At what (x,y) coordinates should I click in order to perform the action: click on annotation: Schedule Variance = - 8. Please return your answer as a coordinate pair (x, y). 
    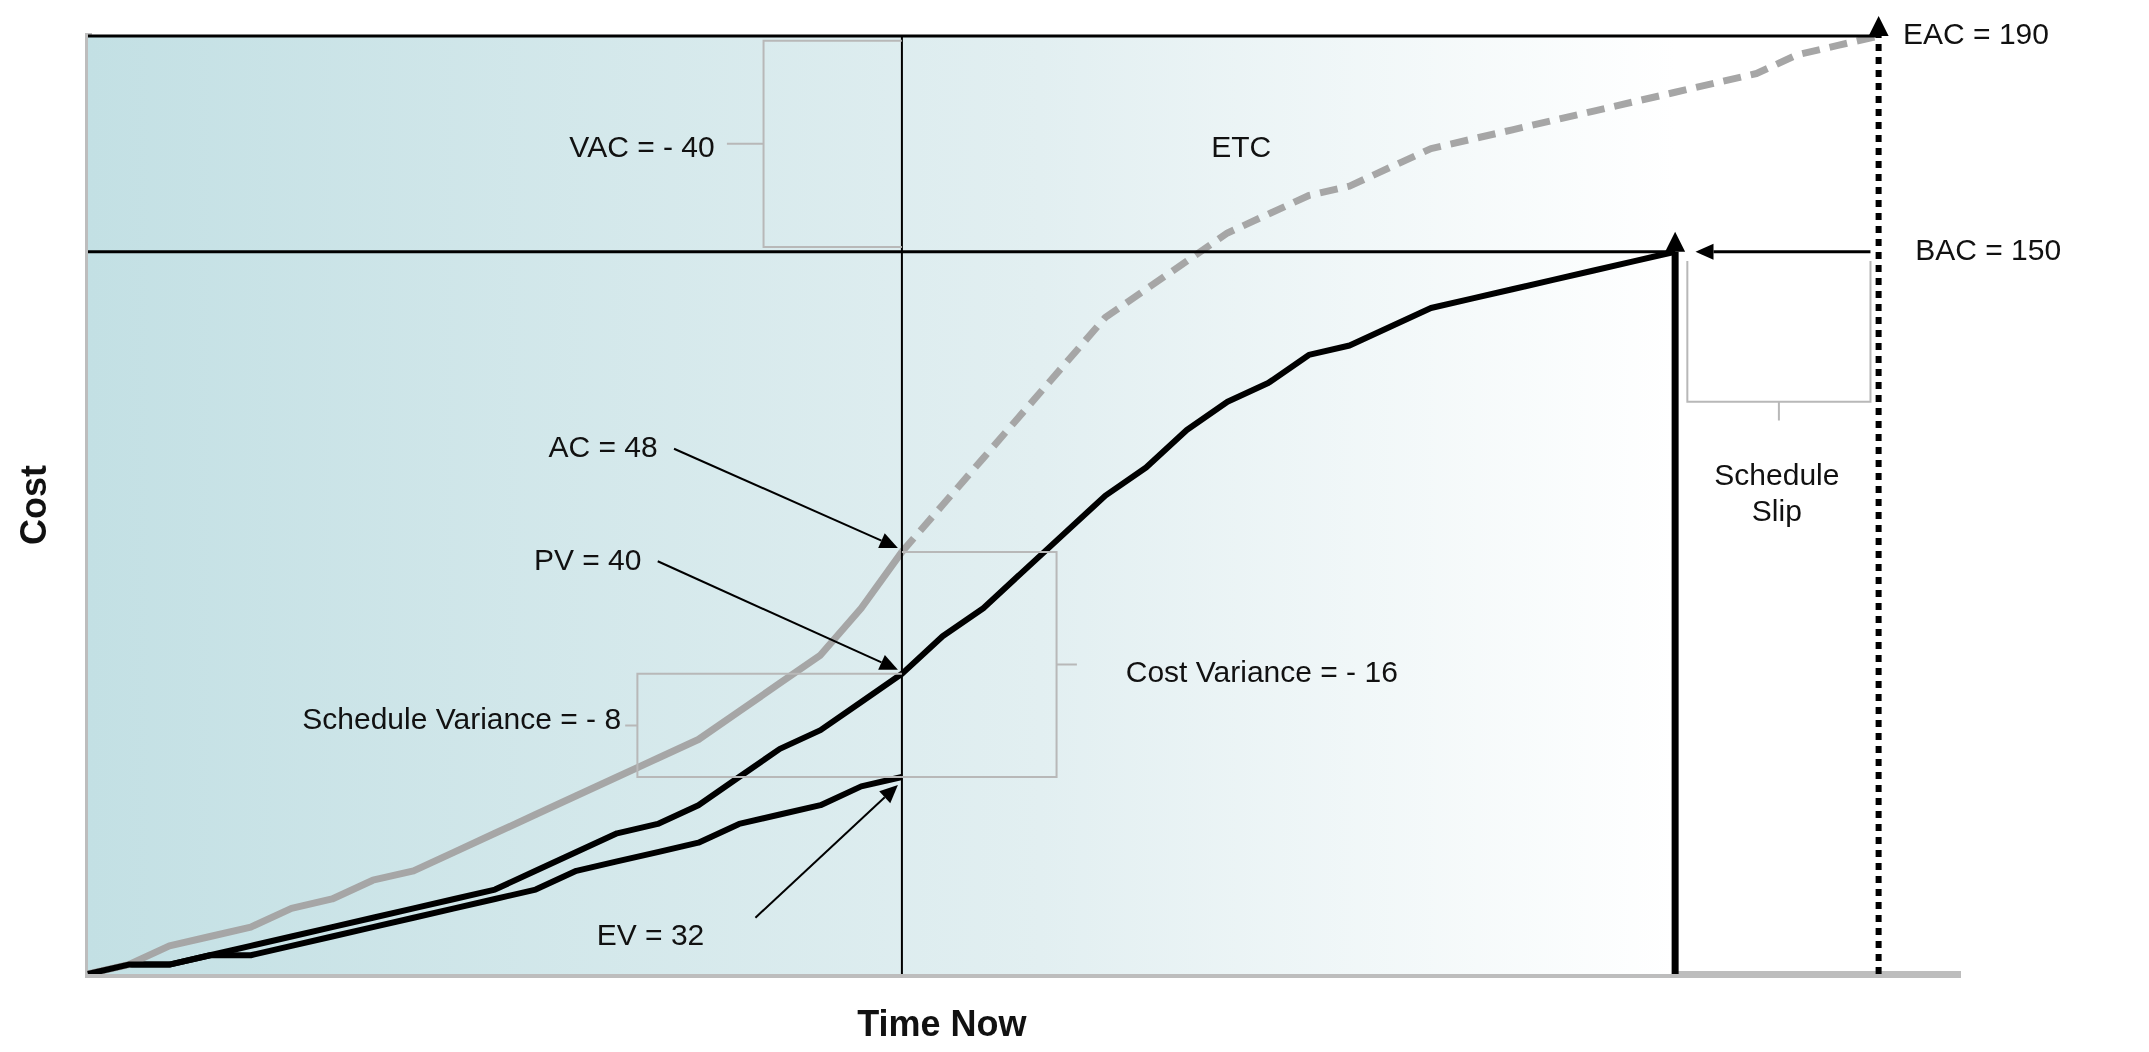
    Looking at the image, I should click on (462, 719).